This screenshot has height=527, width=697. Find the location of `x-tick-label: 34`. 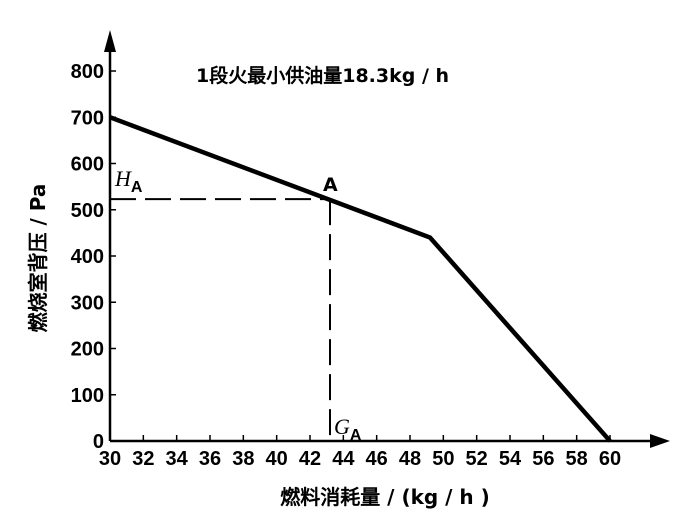

x-tick-label: 34 is located at coordinates (177, 459).